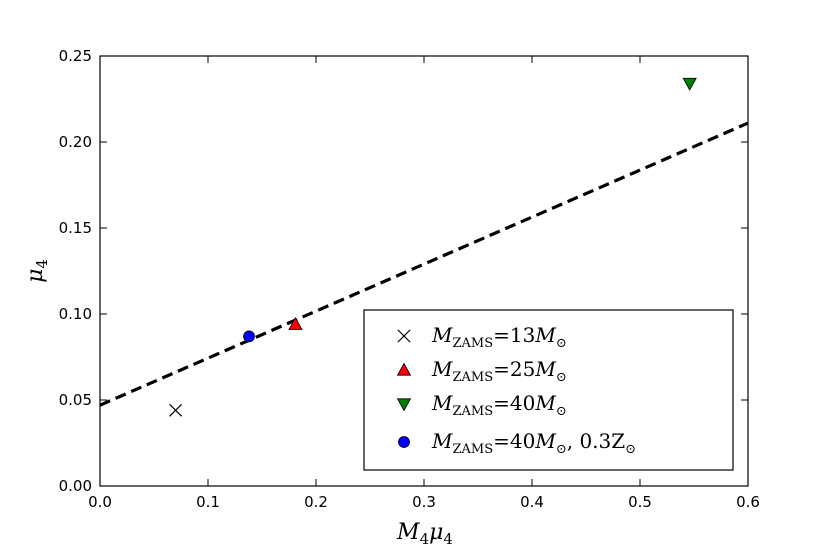 The width and height of the screenshot is (830, 554). Describe the element at coordinates (42, 264) in the screenshot. I see `y-label-sub: 4` at that location.